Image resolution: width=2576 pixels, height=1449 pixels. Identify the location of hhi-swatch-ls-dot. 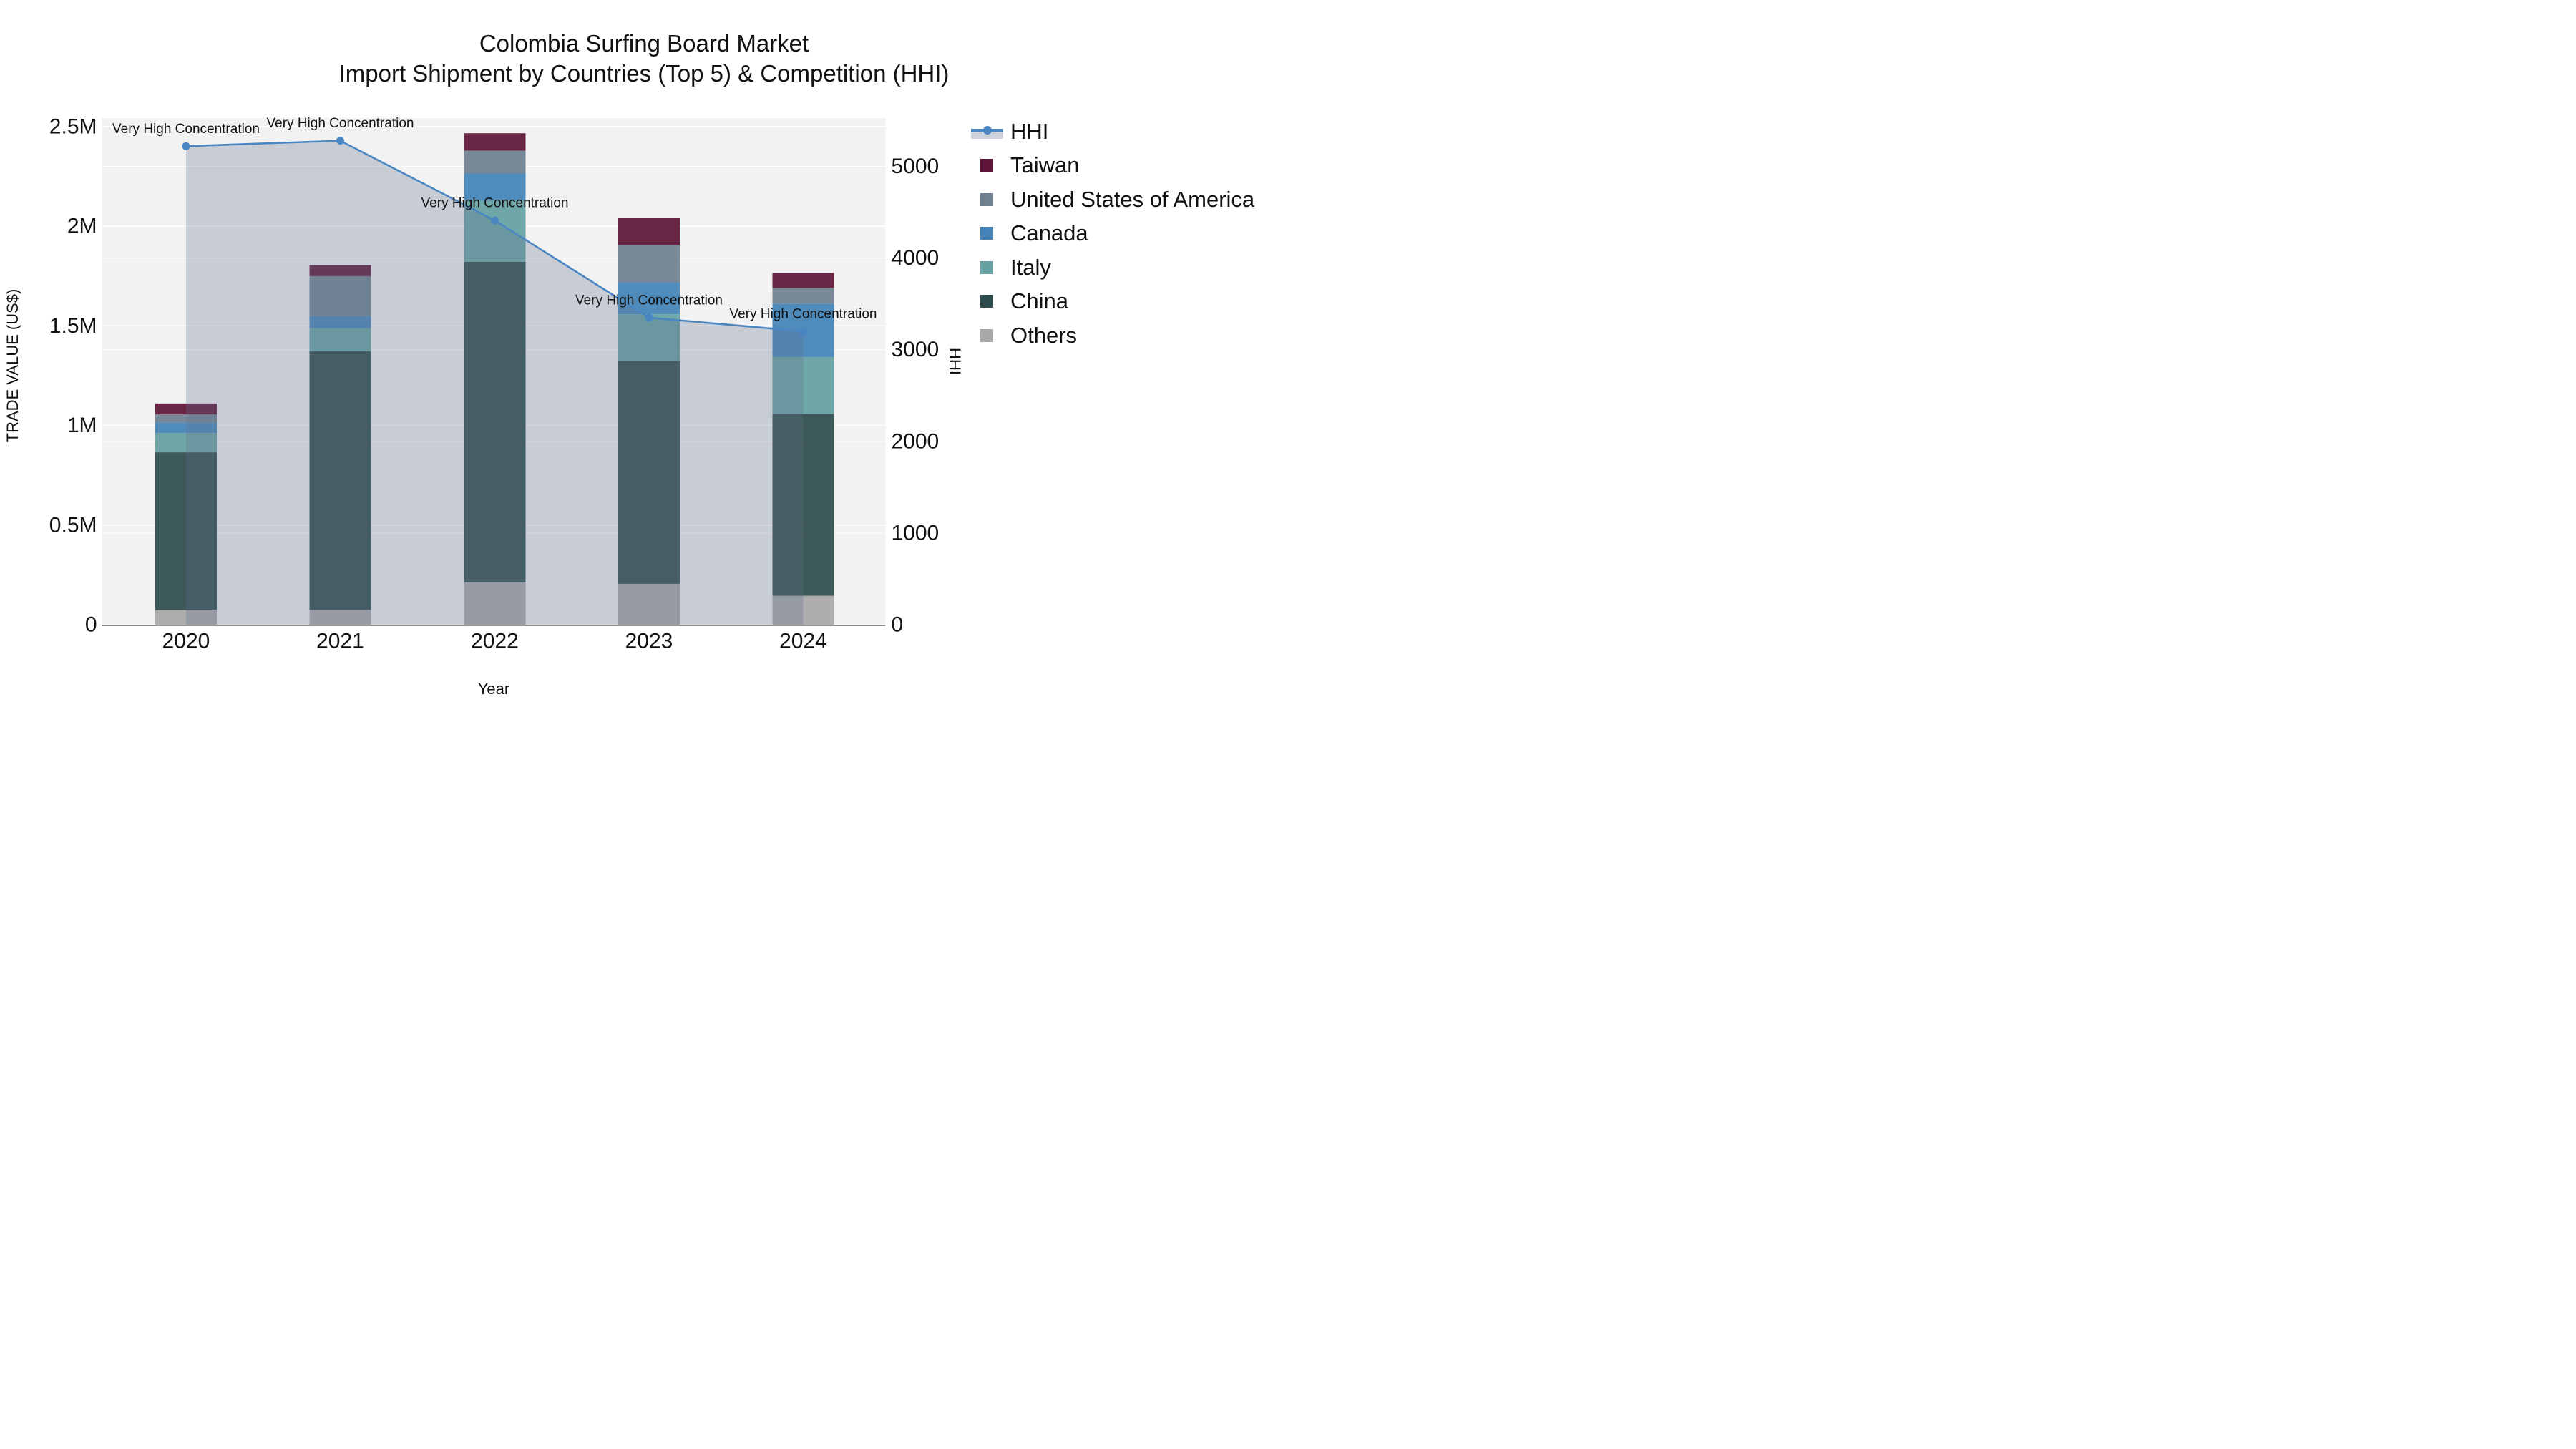
(987, 130).